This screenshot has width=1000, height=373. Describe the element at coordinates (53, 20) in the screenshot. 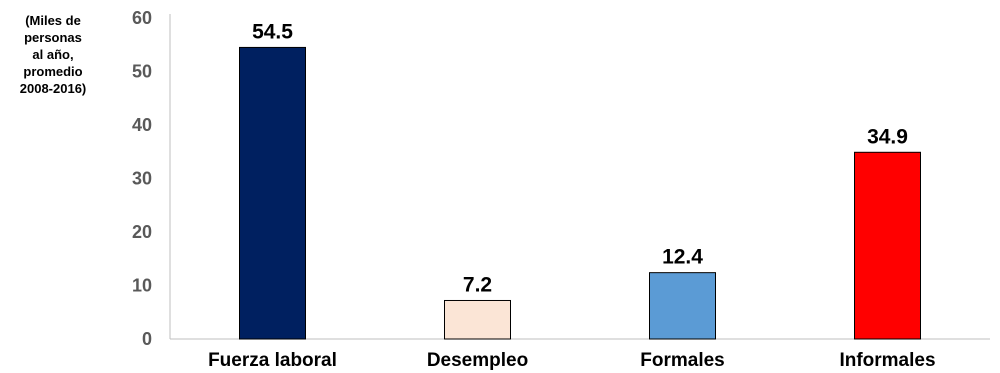

I see `y-axis-label-line: (Miles de` at that location.